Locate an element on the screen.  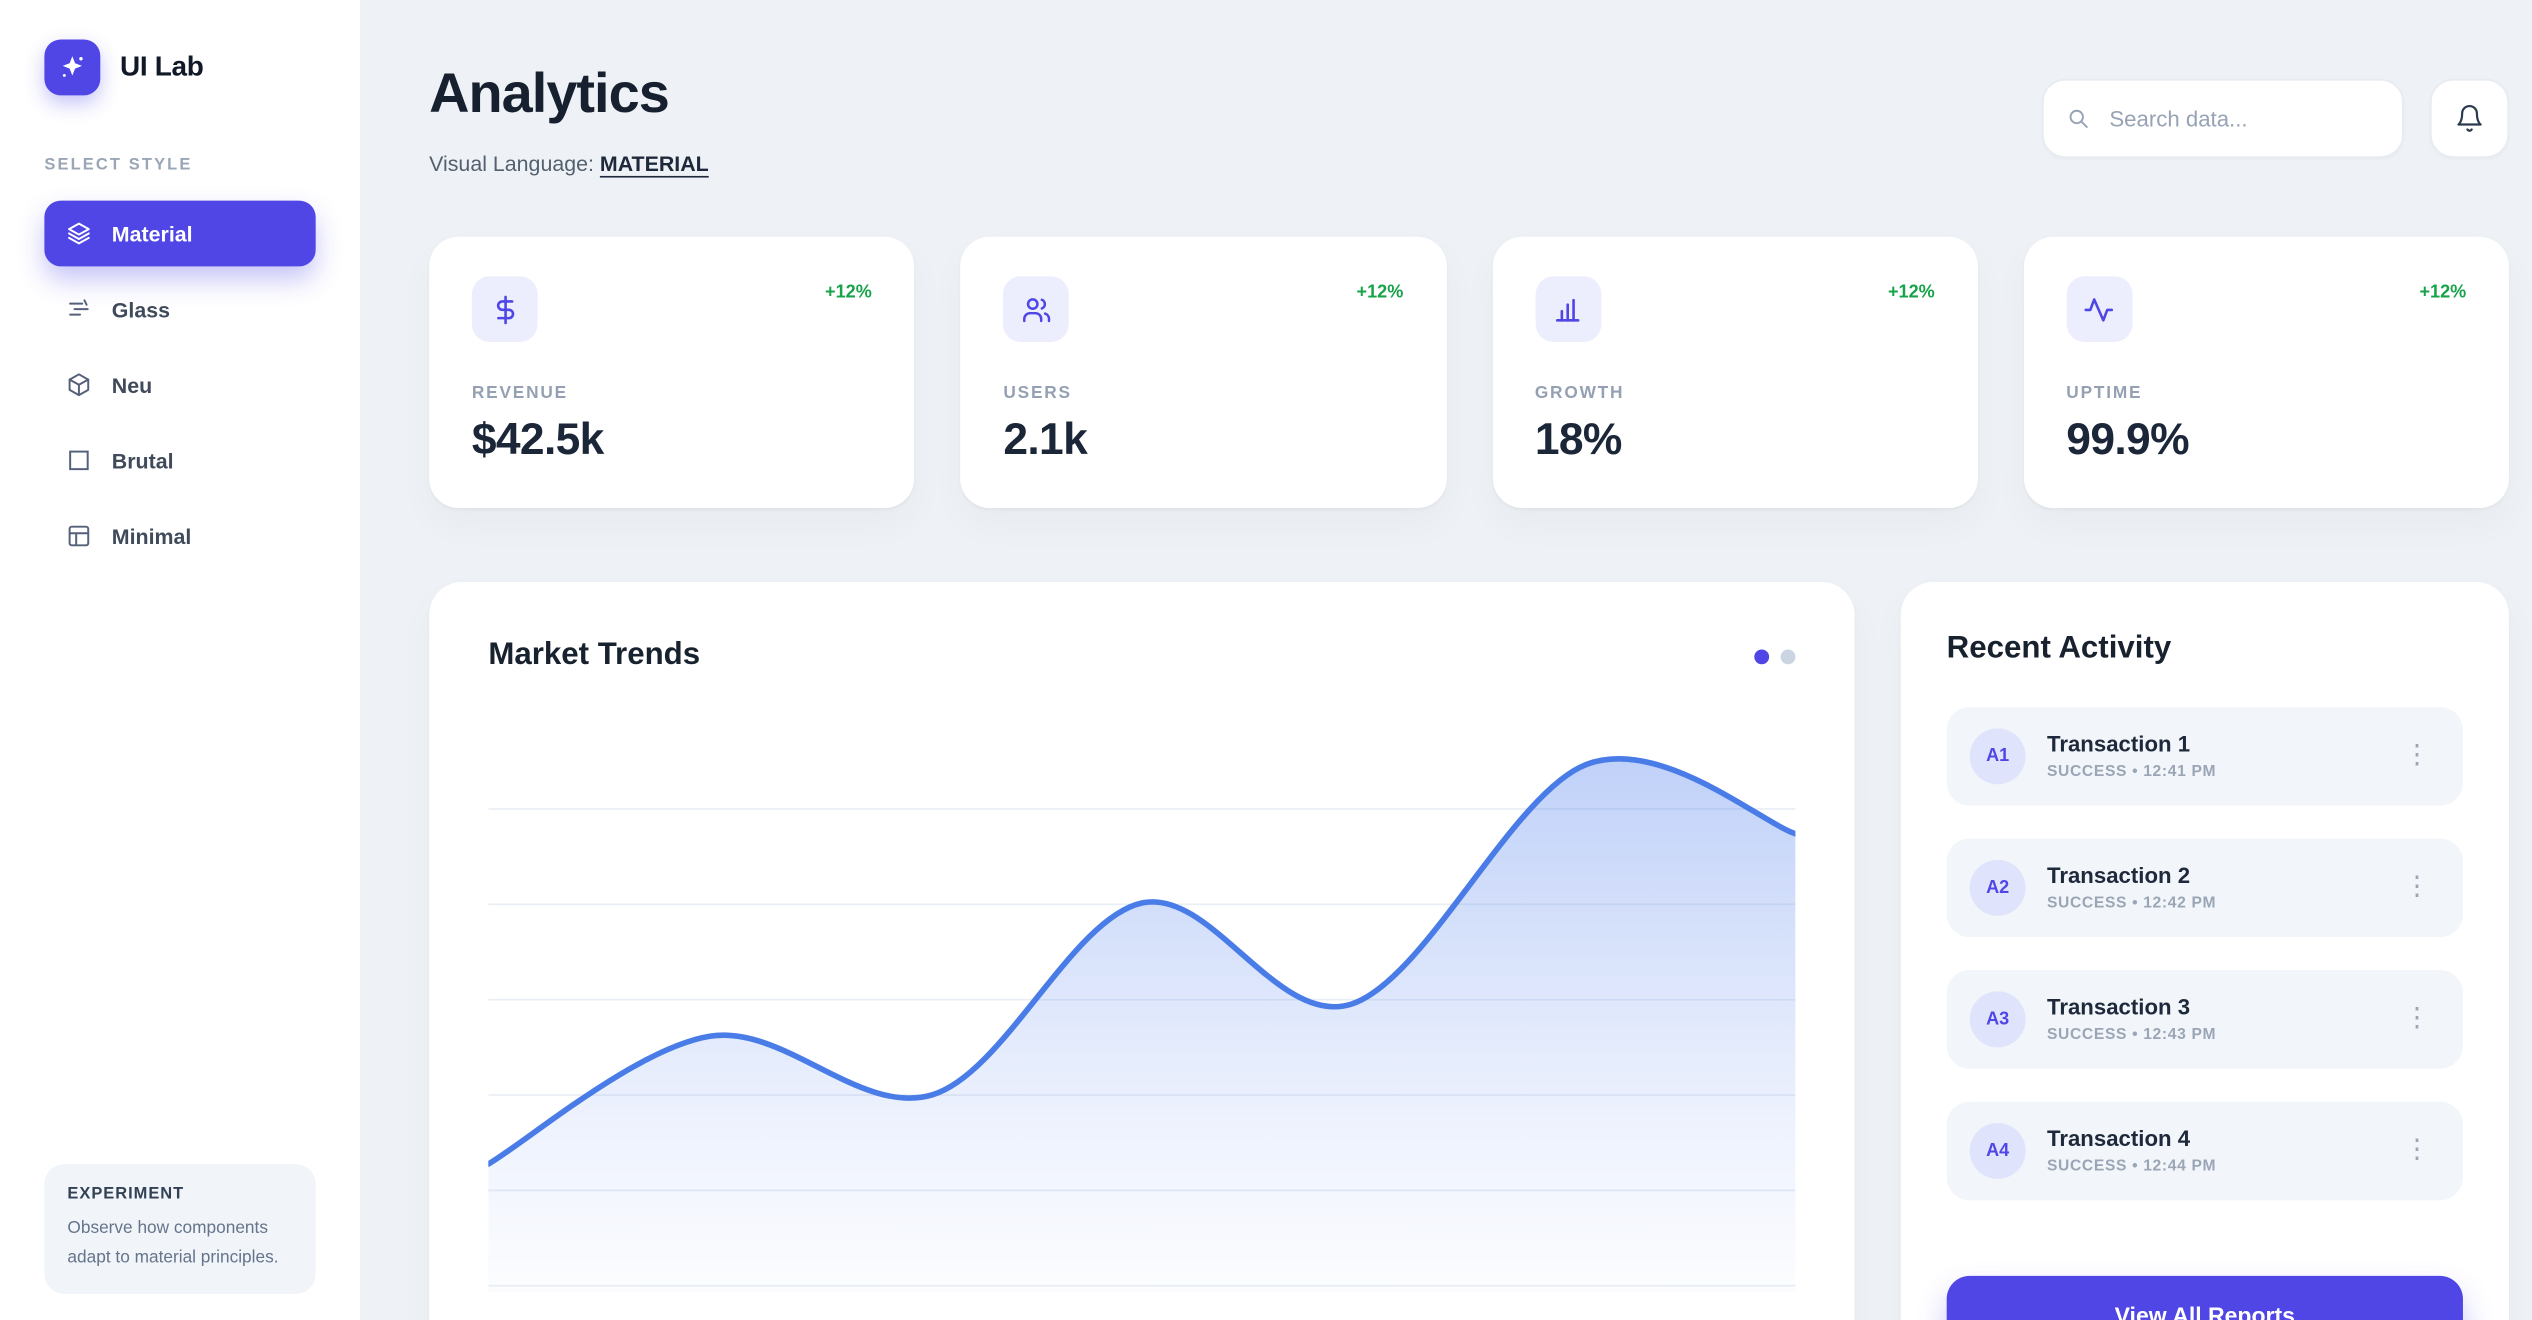
item-text: Transaction 4 SUCCESS • 12:44 PM is located at coordinates (2131, 1150).